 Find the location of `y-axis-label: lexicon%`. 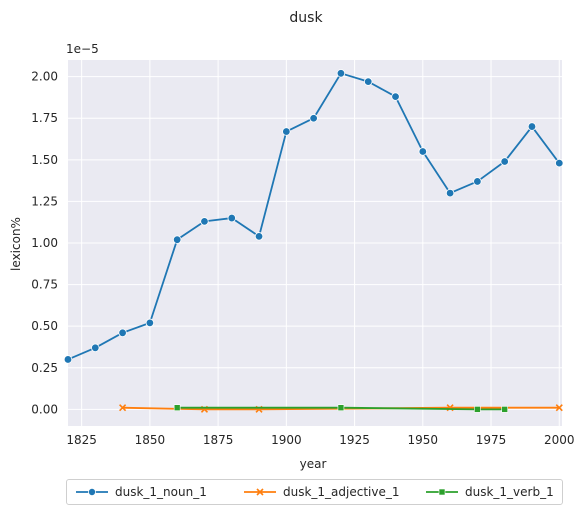

y-axis-label: lexicon% is located at coordinates (16, 244).